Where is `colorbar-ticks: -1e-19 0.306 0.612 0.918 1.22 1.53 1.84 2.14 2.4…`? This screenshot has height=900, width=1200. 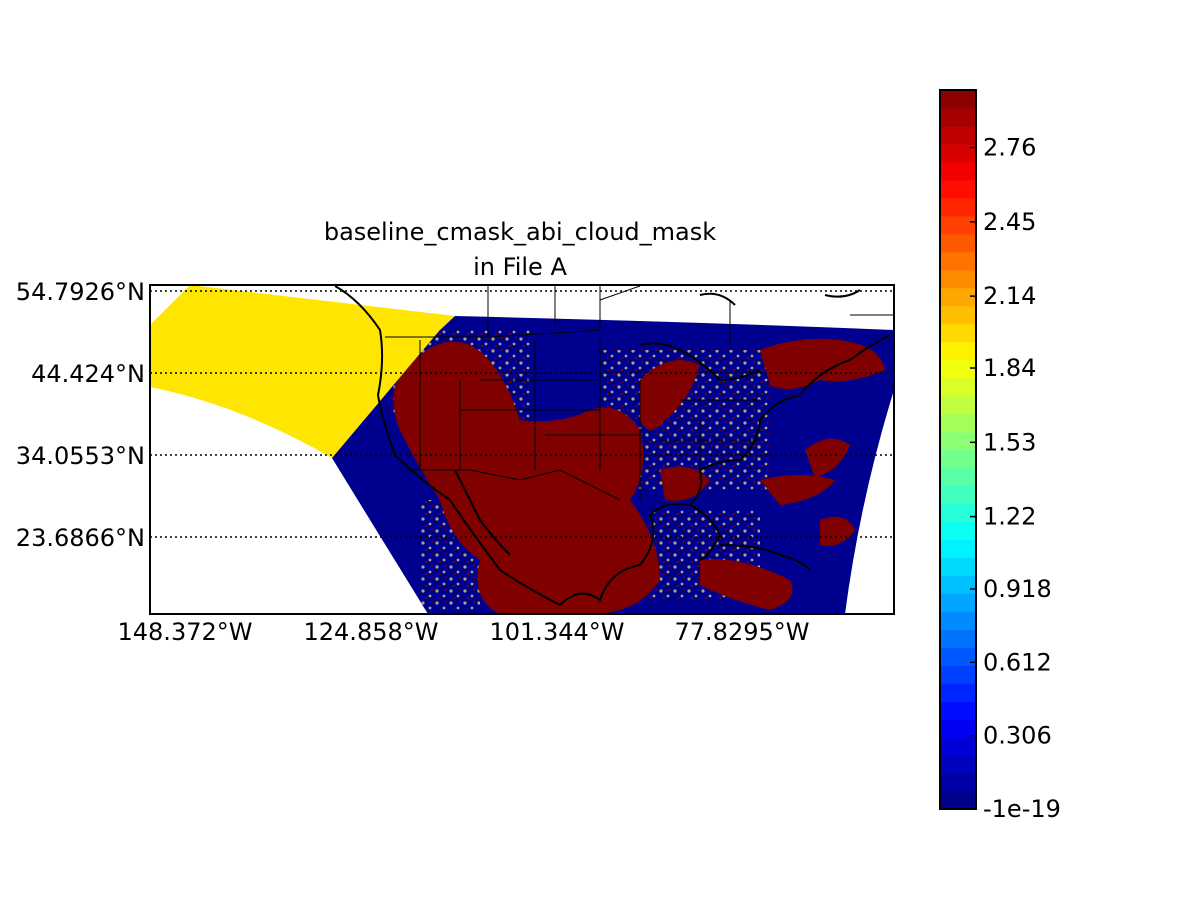 colorbar-ticks: -1e-19 0.306 0.612 0.918 1.22 1.53 1.84 2.14 2.4… is located at coordinates (1015, 478).